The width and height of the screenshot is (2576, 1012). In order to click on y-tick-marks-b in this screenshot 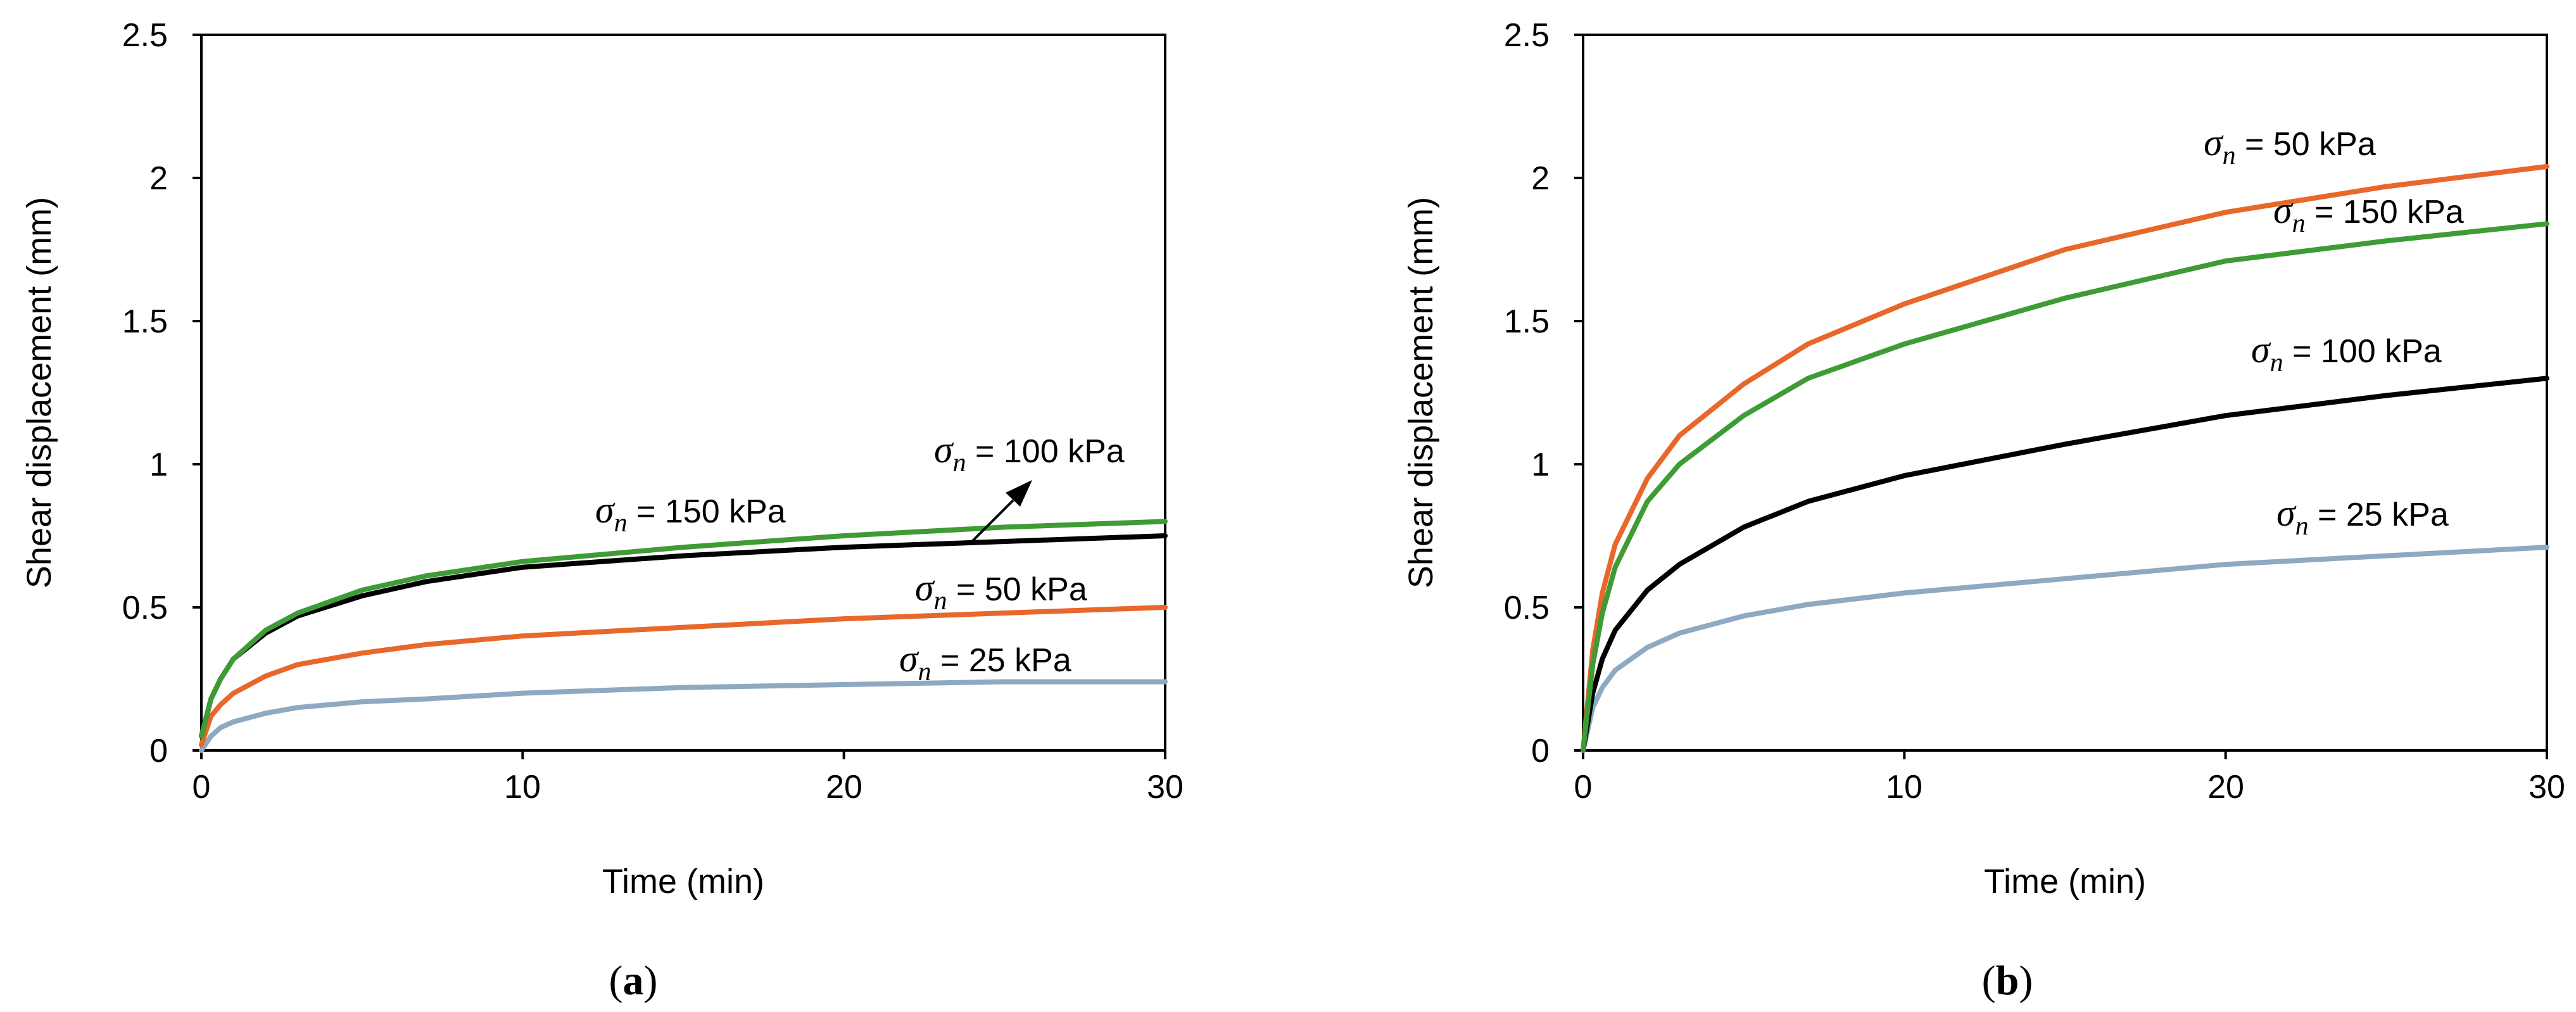, I will do `click(1578, 393)`.